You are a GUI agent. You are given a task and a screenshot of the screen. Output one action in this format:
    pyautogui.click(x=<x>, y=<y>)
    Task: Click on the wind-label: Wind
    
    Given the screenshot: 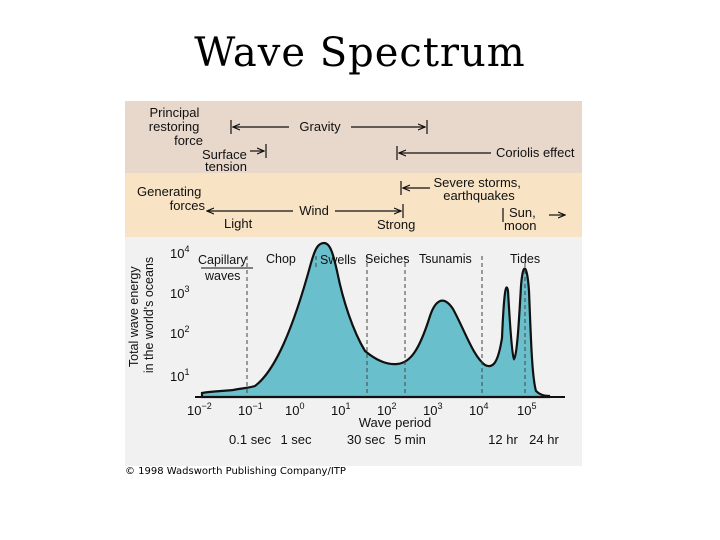 What is the action you would take?
    pyautogui.click(x=314, y=210)
    